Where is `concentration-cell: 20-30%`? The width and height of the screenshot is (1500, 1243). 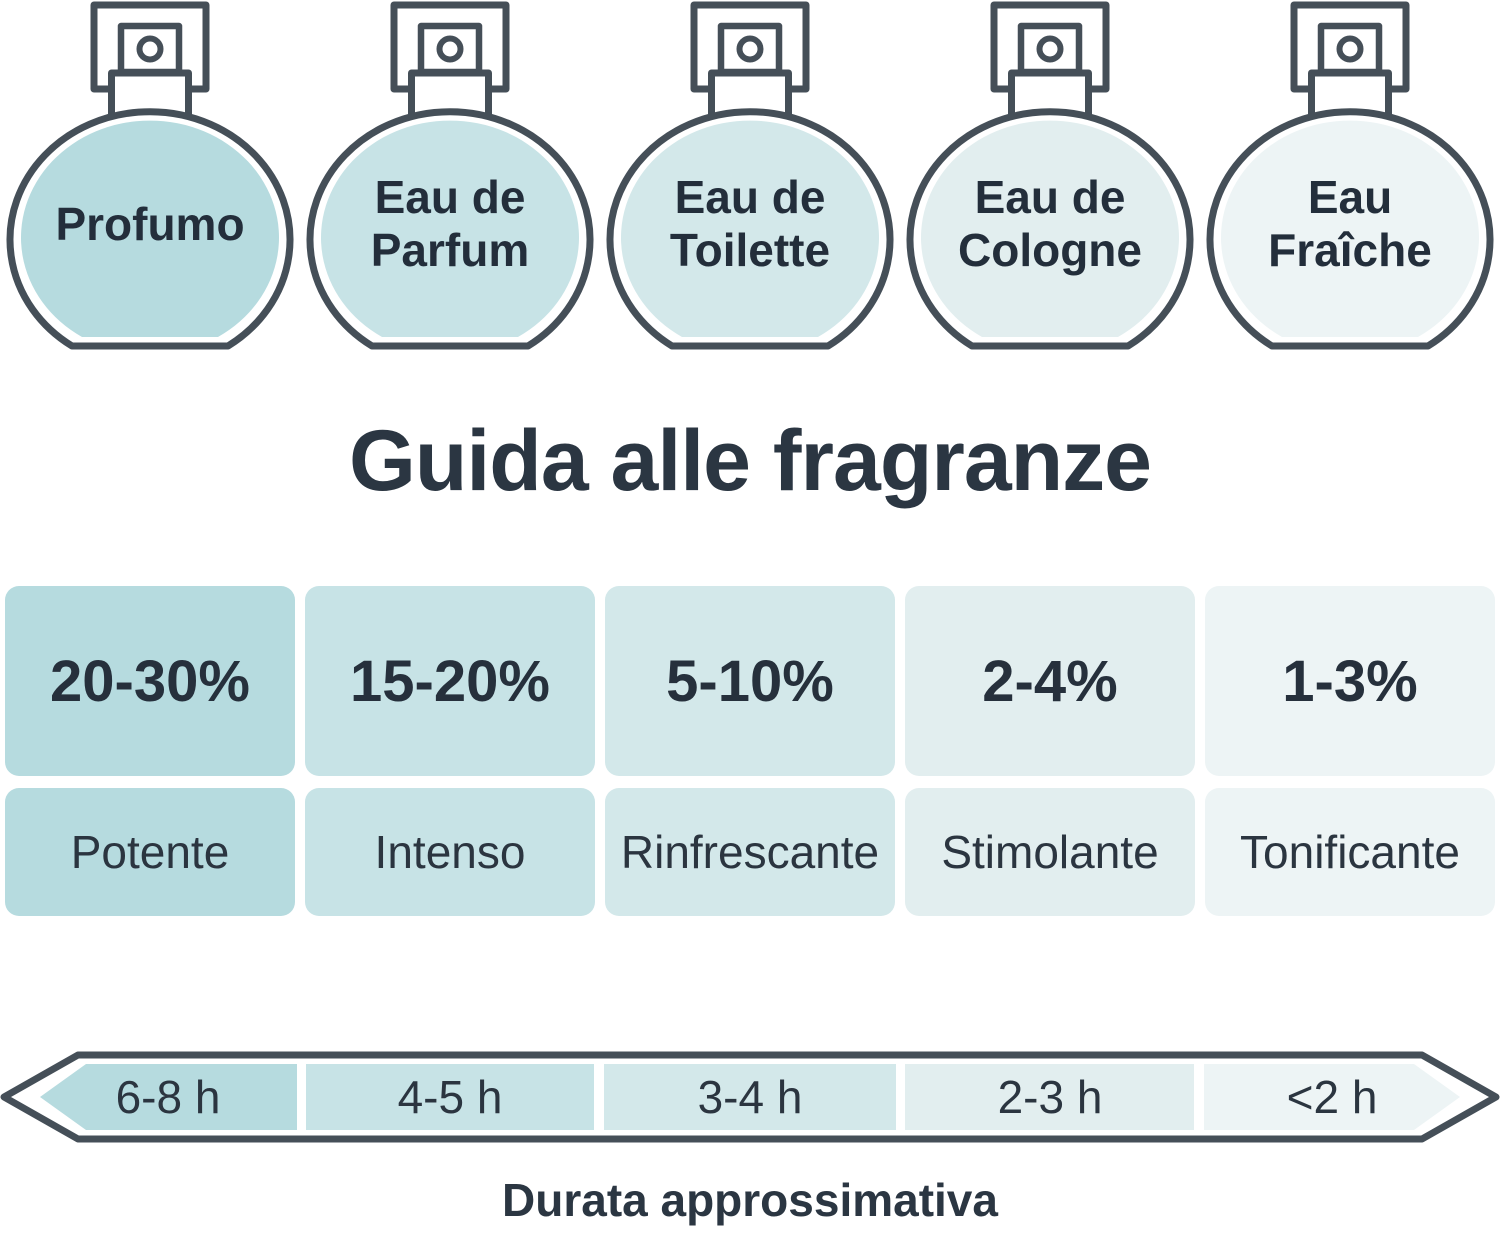 concentration-cell: 20-30% is located at coordinates (150, 681).